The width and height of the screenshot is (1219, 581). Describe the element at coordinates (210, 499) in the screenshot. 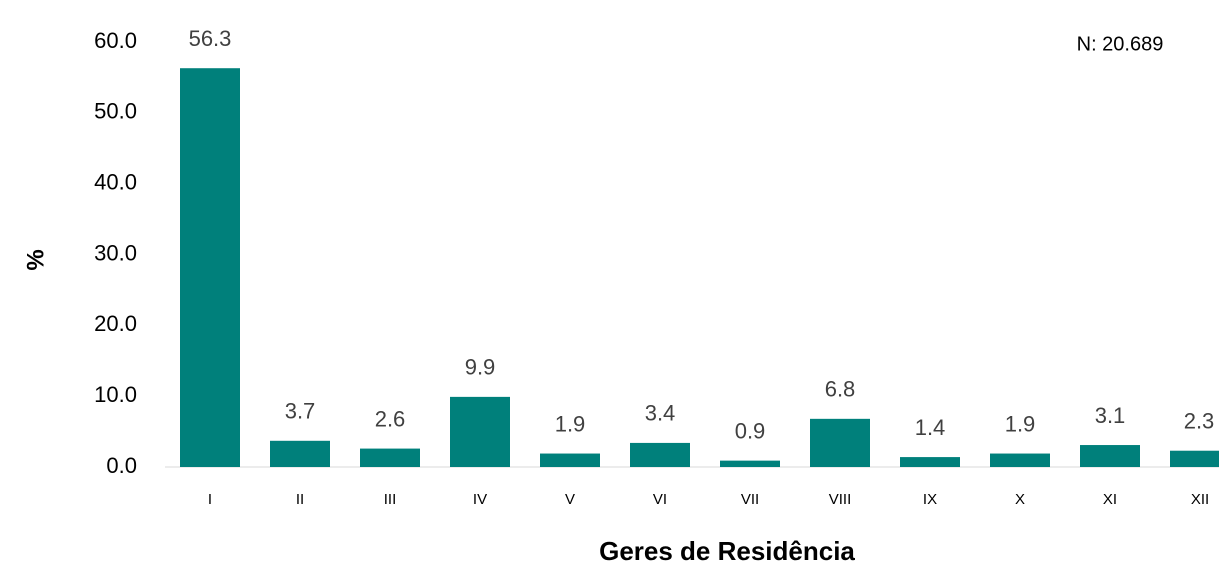

I see `x-tick-label: I` at that location.